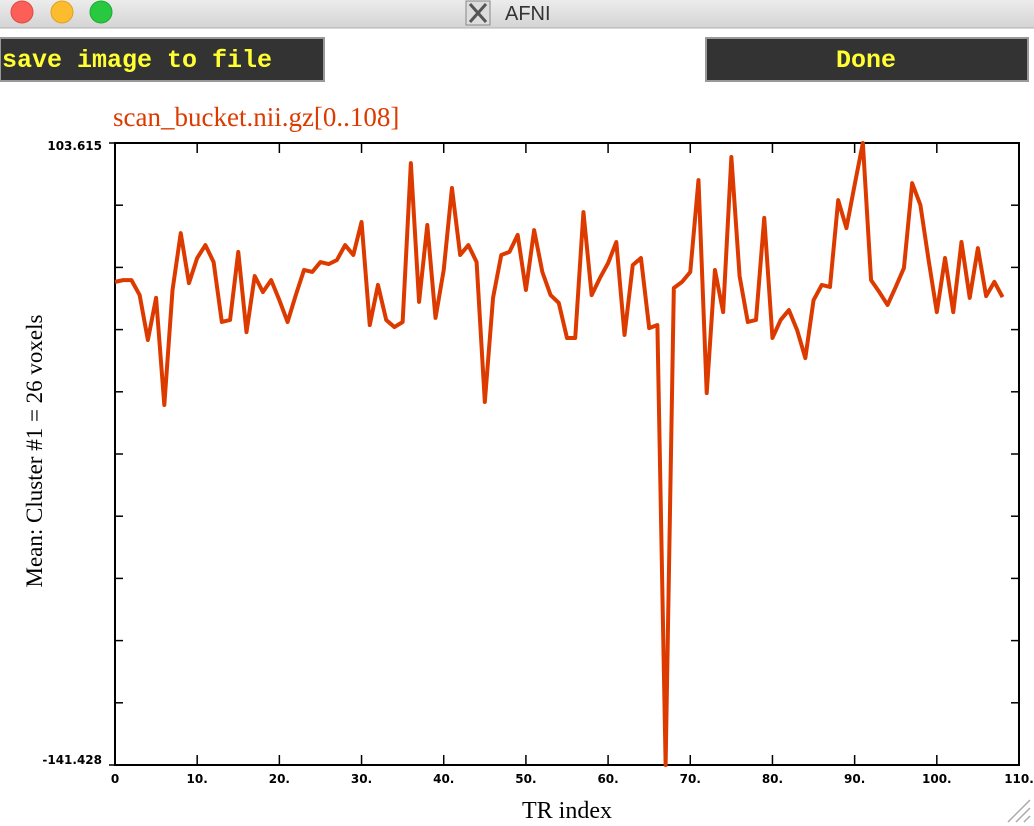 Image resolution: width=1034 pixels, height=826 pixels. What do you see at coordinates (1019, 779) in the screenshot?
I see `x-tick-label: 110.` at bounding box center [1019, 779].